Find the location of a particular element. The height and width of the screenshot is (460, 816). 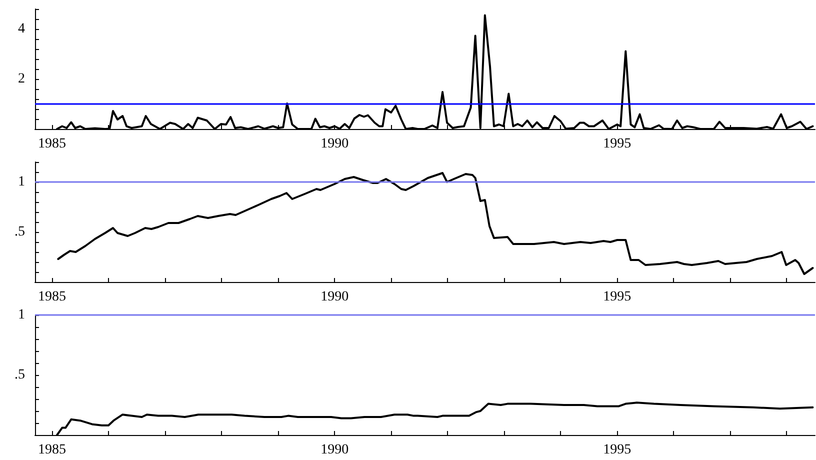

y-tick-label: 4 is located at coordinates (21, 29).